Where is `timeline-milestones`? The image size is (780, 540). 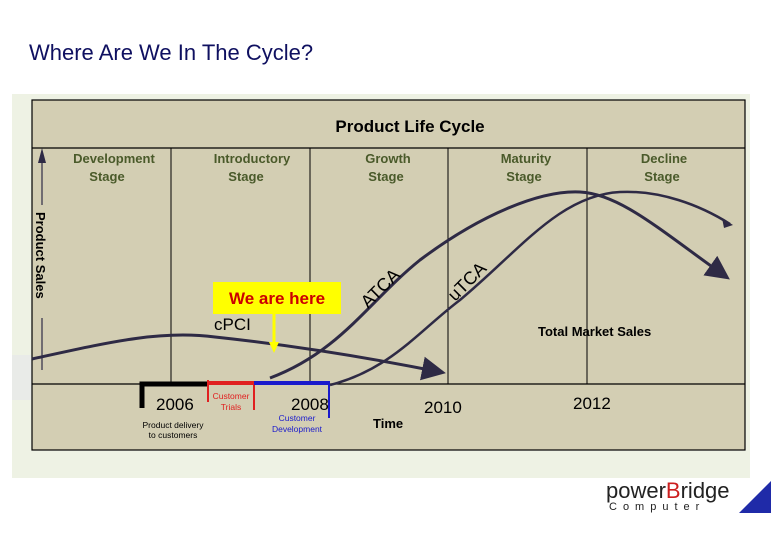 timeline-milestones is located at coordinates (234, 399).